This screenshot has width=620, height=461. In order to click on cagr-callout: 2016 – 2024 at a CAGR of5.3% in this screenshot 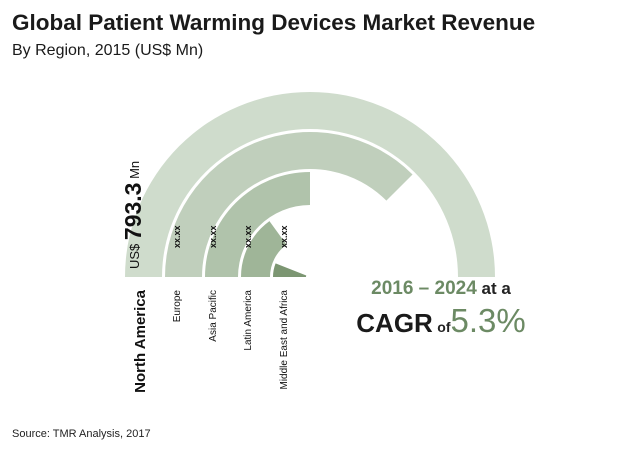, I will do `click(441, 309)`.